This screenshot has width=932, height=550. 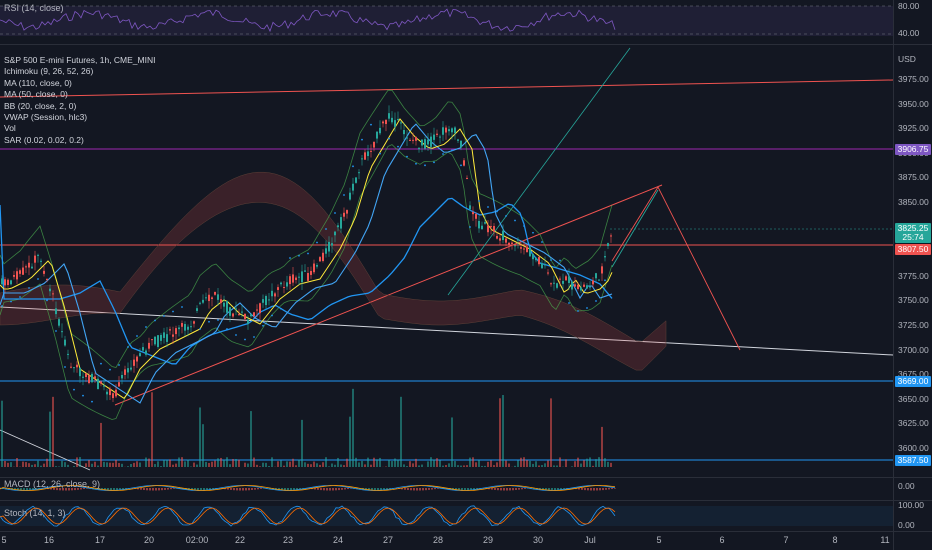 I want to click on projection-path-red, so click(x=676, y=268).